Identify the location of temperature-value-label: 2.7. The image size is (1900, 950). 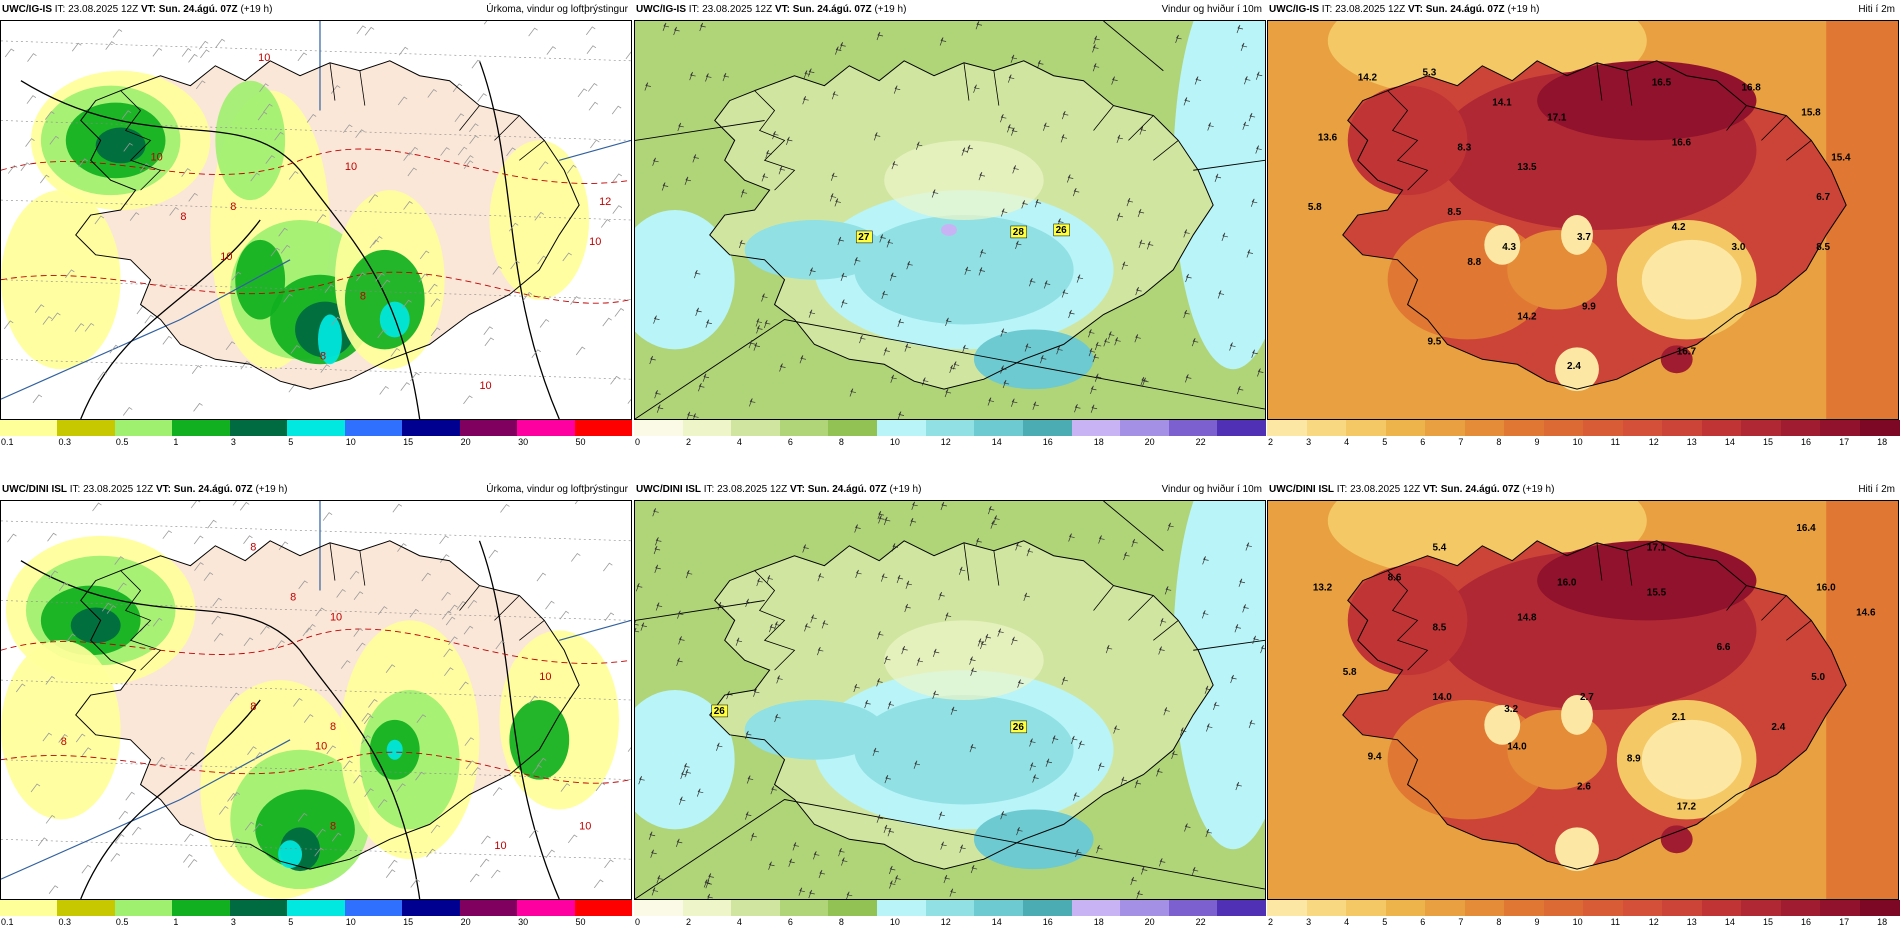
(1587, 697).